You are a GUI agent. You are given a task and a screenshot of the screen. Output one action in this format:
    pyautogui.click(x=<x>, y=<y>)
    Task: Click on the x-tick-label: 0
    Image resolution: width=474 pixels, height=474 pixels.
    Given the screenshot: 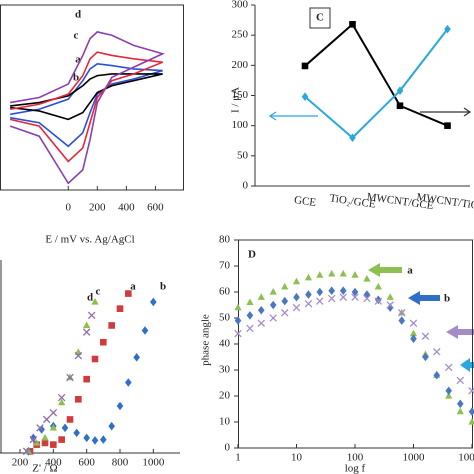 What is the action you would take?
    pyautogui.click(x=69, y=208)
    